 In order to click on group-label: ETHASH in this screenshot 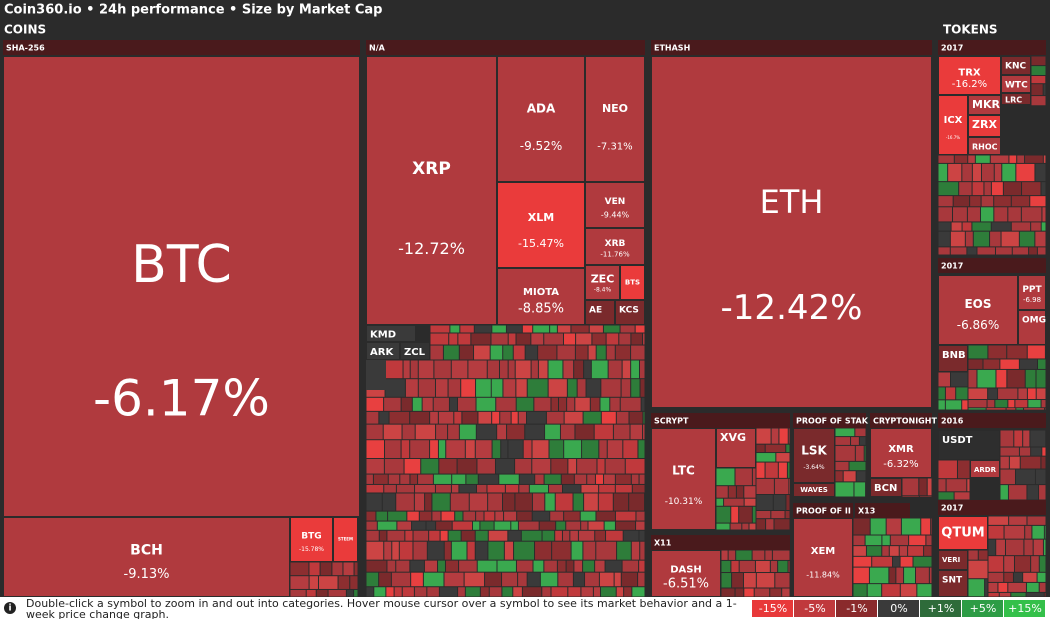, I will do `click(672, 48)`.